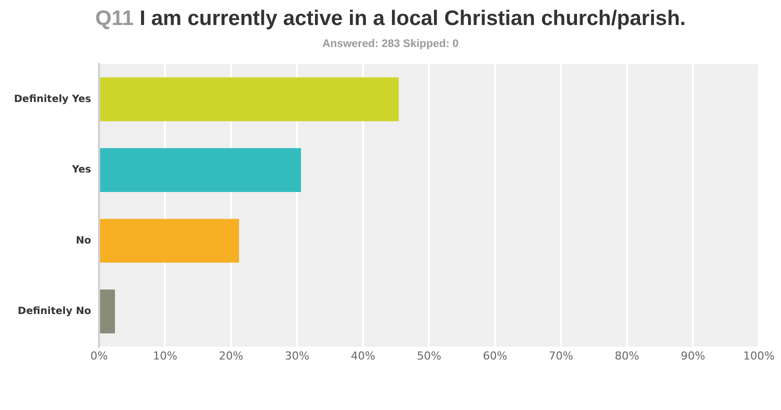 Image resolution: width=781 pixels, height=410 pixels. I want to click on y-tick-label: No, so click(84, 240).